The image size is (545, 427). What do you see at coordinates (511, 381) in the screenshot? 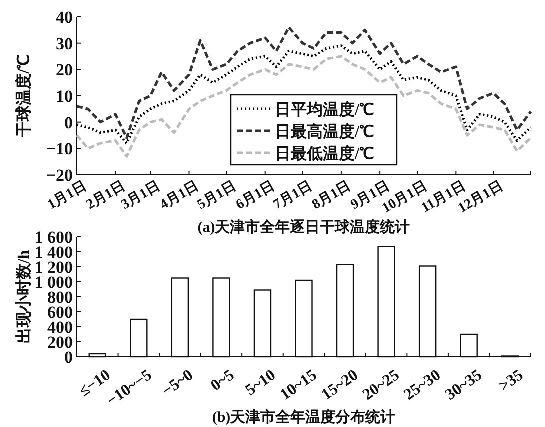
I see `x-tick-label: >35` at bounding box center [511, 381].